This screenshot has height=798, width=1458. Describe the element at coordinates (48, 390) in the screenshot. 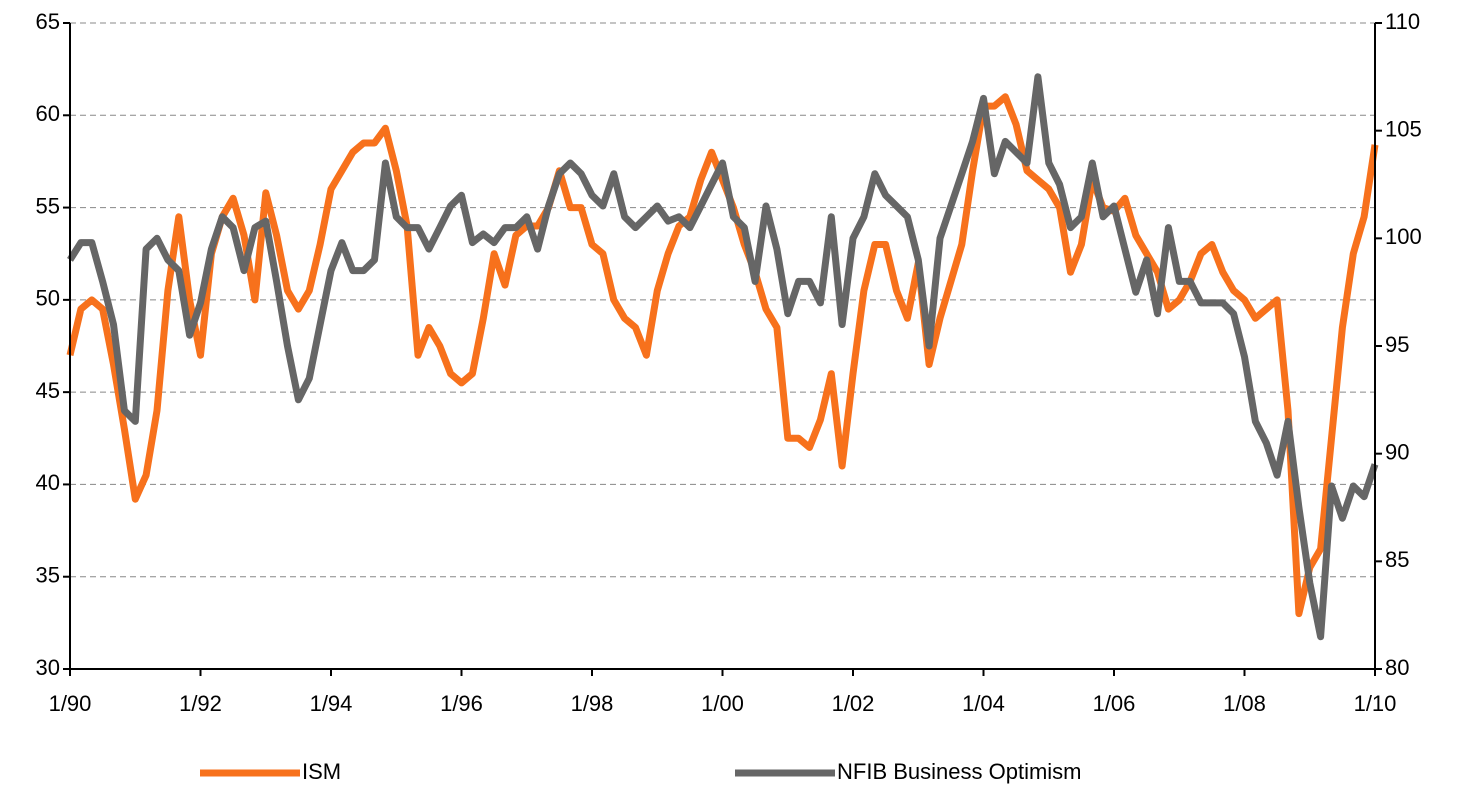

I see `y-tick-label: 45` at that location.